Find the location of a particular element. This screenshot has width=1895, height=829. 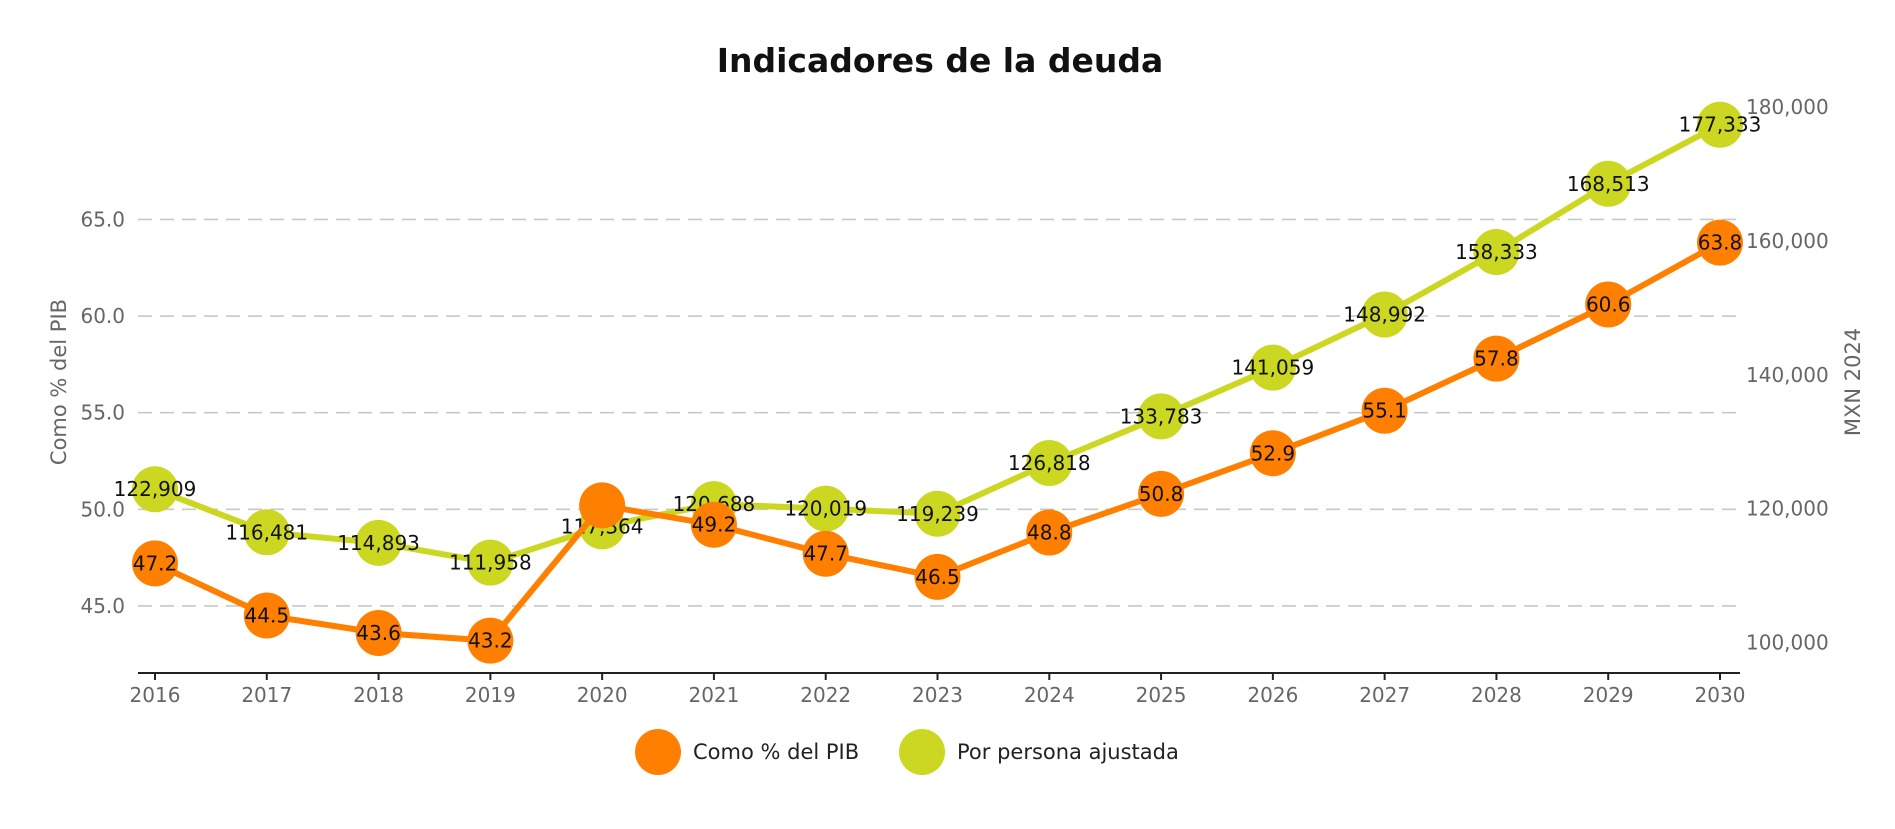

legend: Como % del PIB Por persona ajustada is located at coordinates (907, 752).